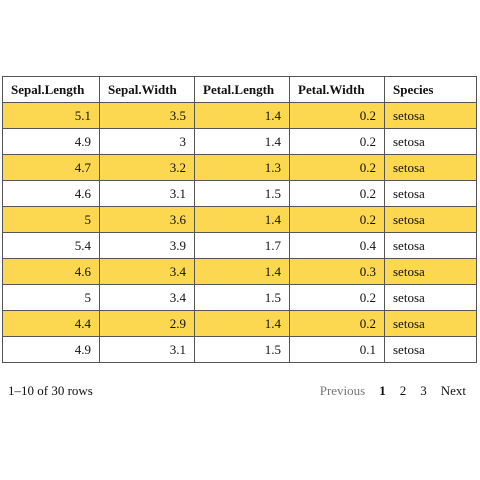 This screenshot has width=480, height=480. What do you see at coordinates (51, 115) in the screenshot?
I see `table-cell: 5.1` at bounding box center [51, 115].